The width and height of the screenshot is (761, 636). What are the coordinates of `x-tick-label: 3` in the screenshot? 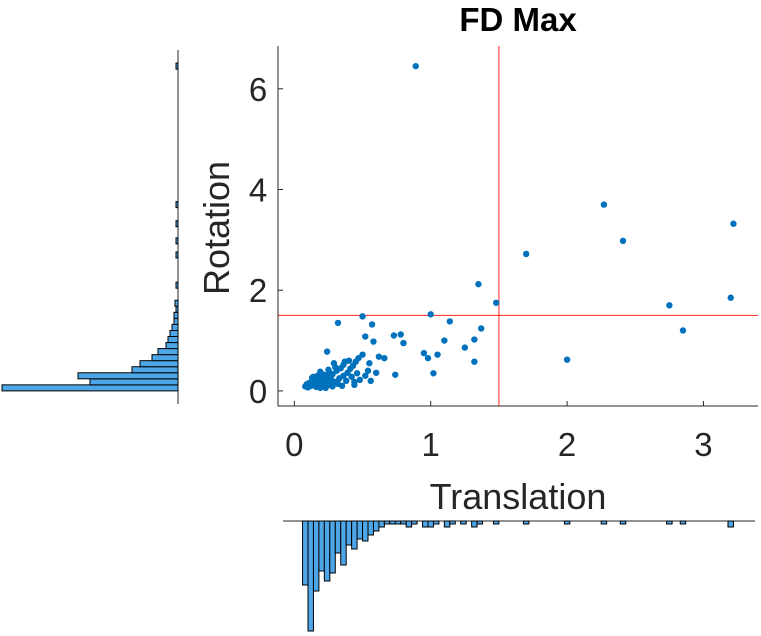 It's located at (703, 444).